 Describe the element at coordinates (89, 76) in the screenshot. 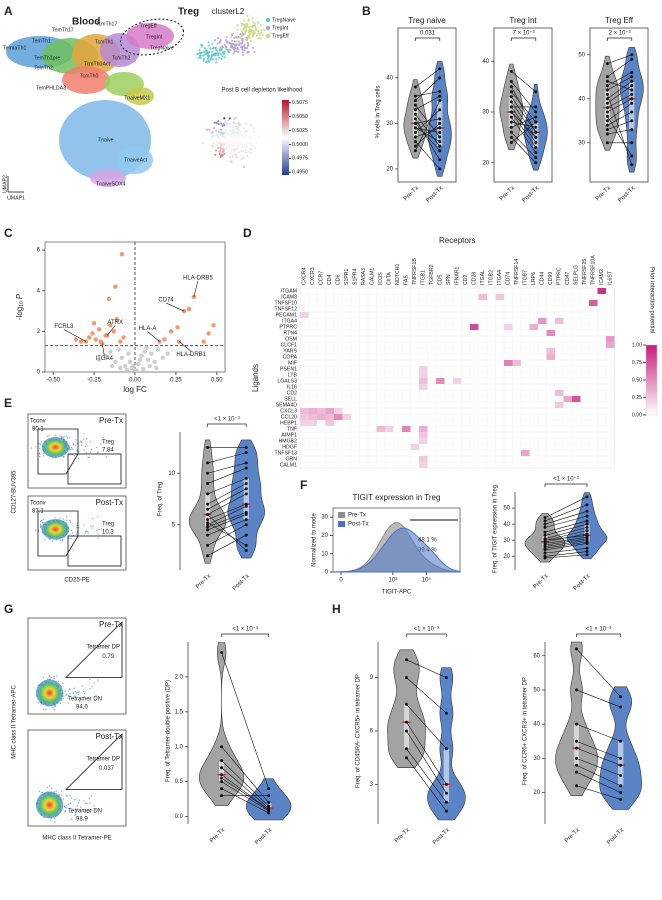

I see `cluster-label: TcmTh0` at that location.